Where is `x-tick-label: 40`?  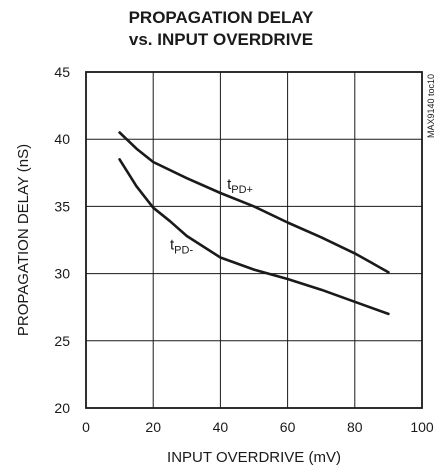
x-tick-label: 40 is located at coordinates (221, 427).